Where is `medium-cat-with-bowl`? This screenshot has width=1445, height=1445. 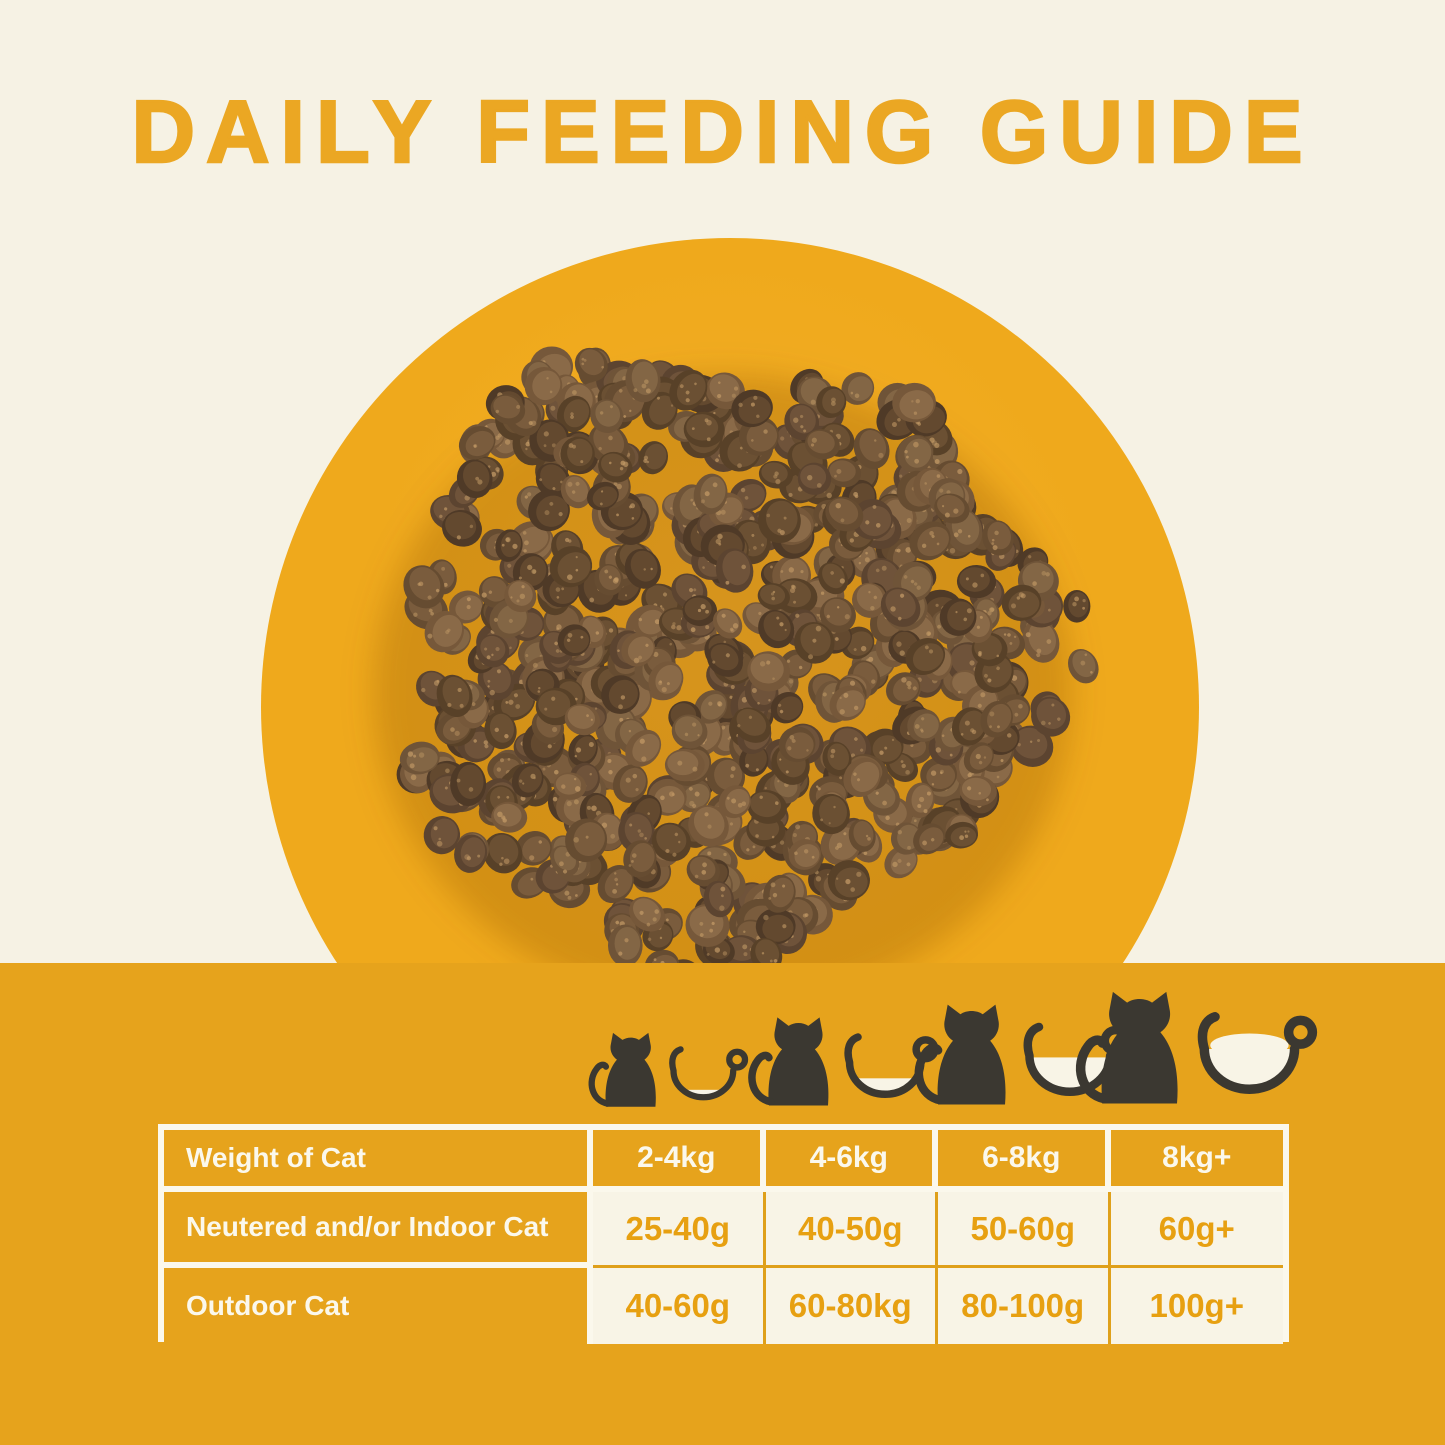
medium-cat-with-bowl is located at coordinates (1022, 1054).